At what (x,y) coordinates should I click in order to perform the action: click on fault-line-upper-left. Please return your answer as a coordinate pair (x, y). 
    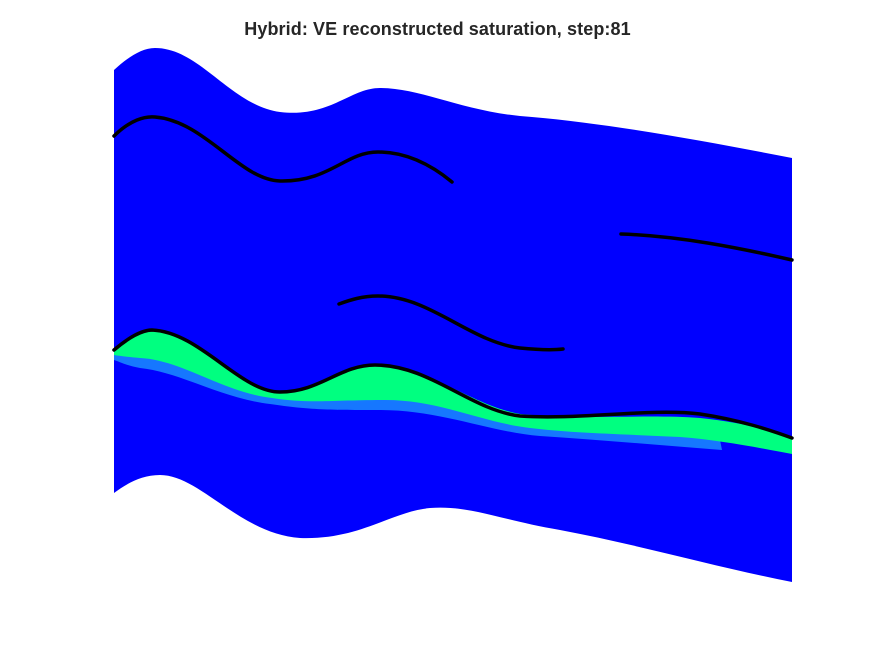
    Looking at the image, I should click on (283, 149).